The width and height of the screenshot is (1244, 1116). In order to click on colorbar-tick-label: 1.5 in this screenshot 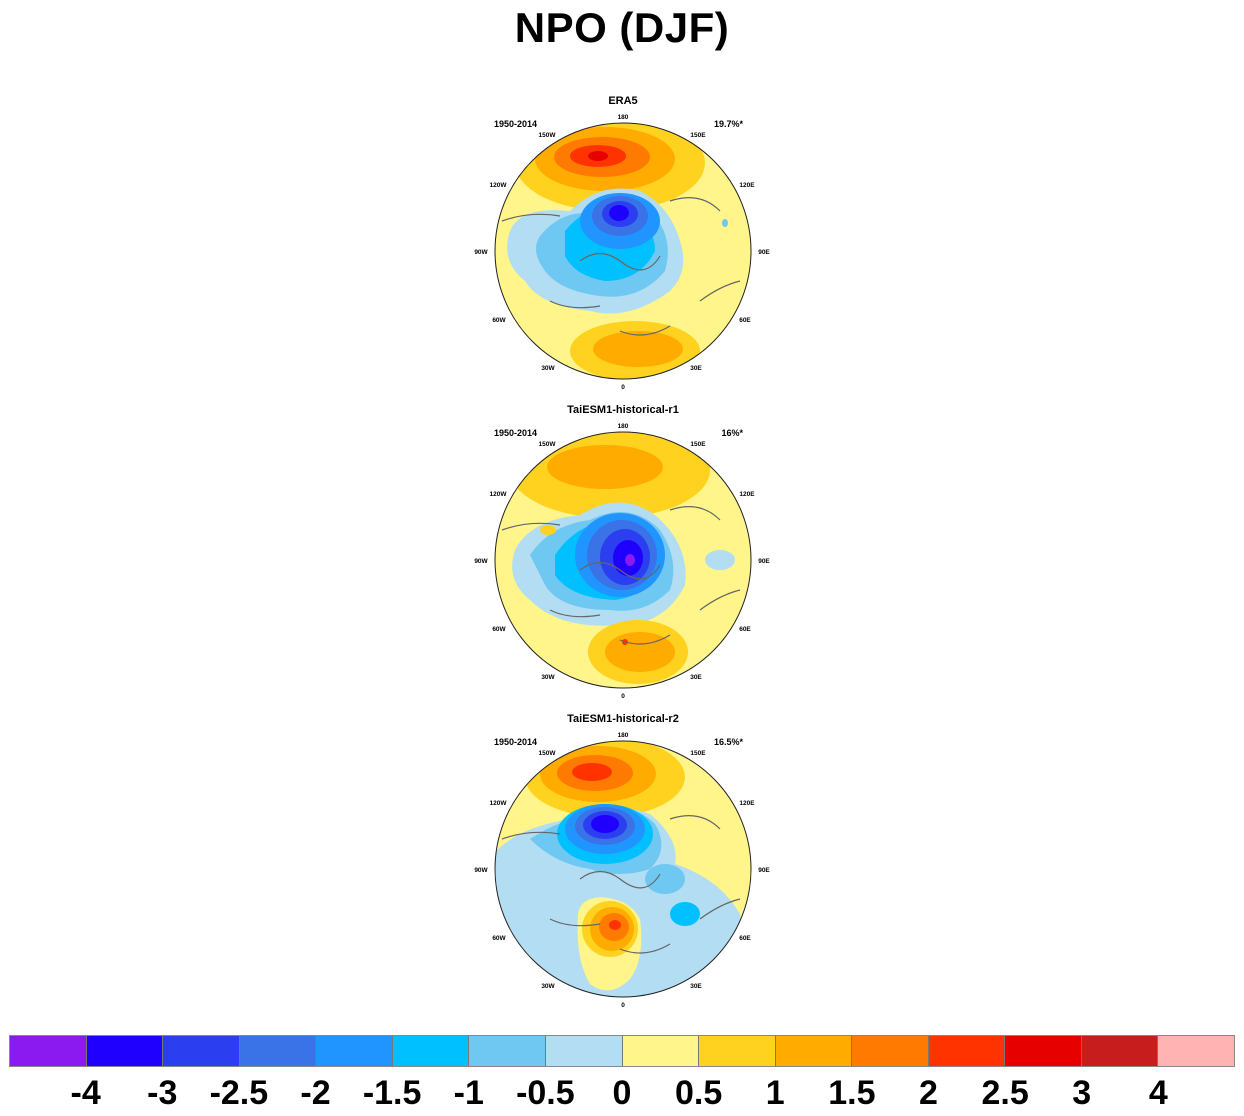, I will do `click(852, 1093)`.